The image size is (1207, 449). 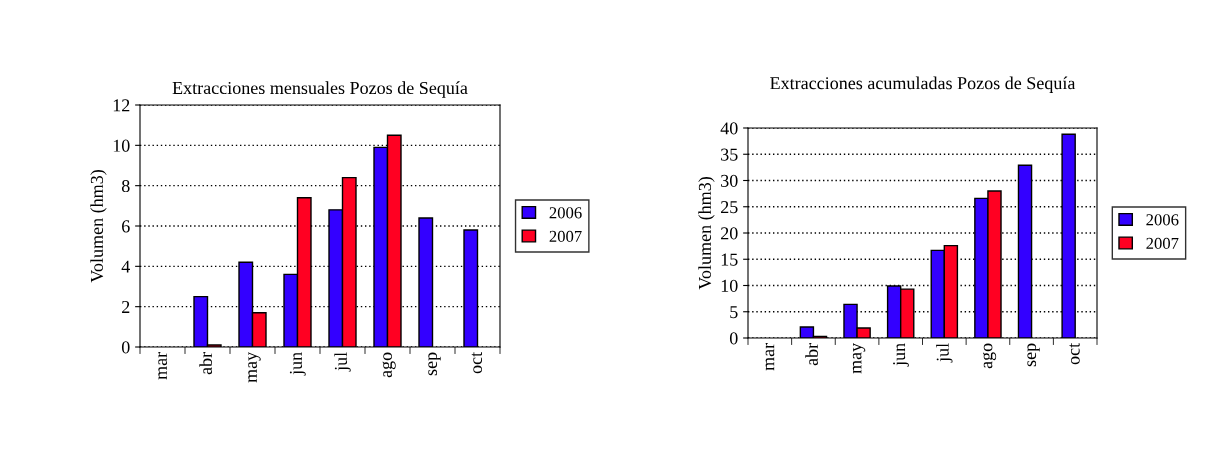 I want to click on y-tick-label: 2, so click(x=126, y=306).